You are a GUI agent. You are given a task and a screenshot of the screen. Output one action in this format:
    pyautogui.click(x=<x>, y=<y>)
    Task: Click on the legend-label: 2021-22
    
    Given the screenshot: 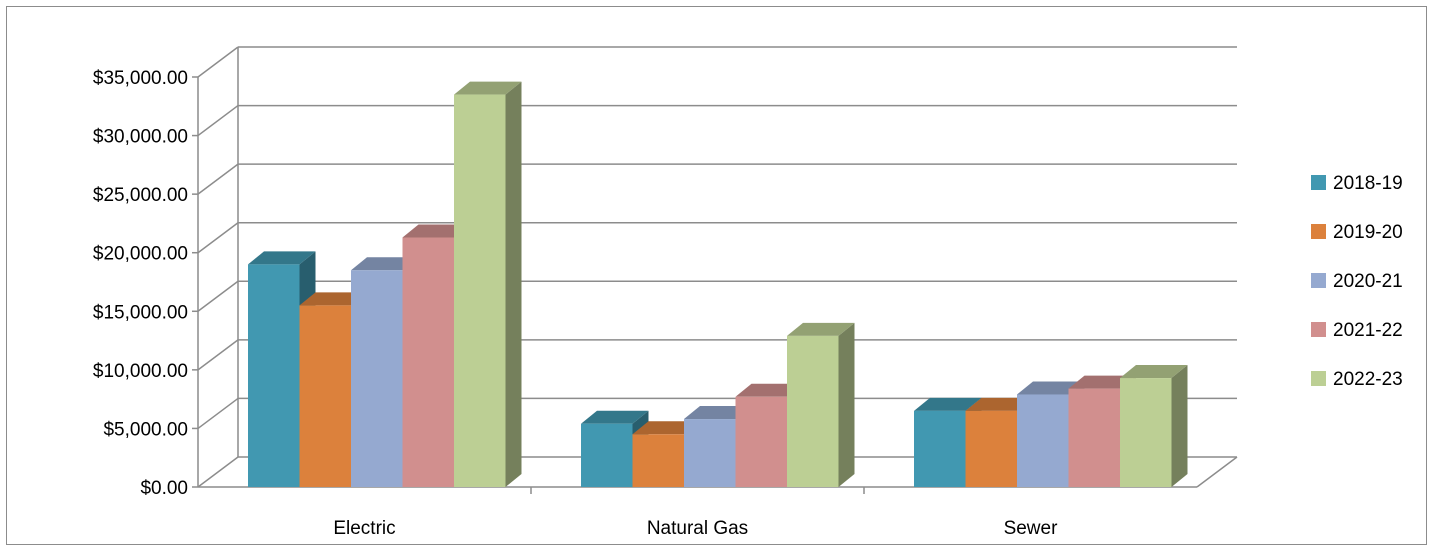 What is the action you would take?
    pyautogui.click(x=1368, y=330)
    